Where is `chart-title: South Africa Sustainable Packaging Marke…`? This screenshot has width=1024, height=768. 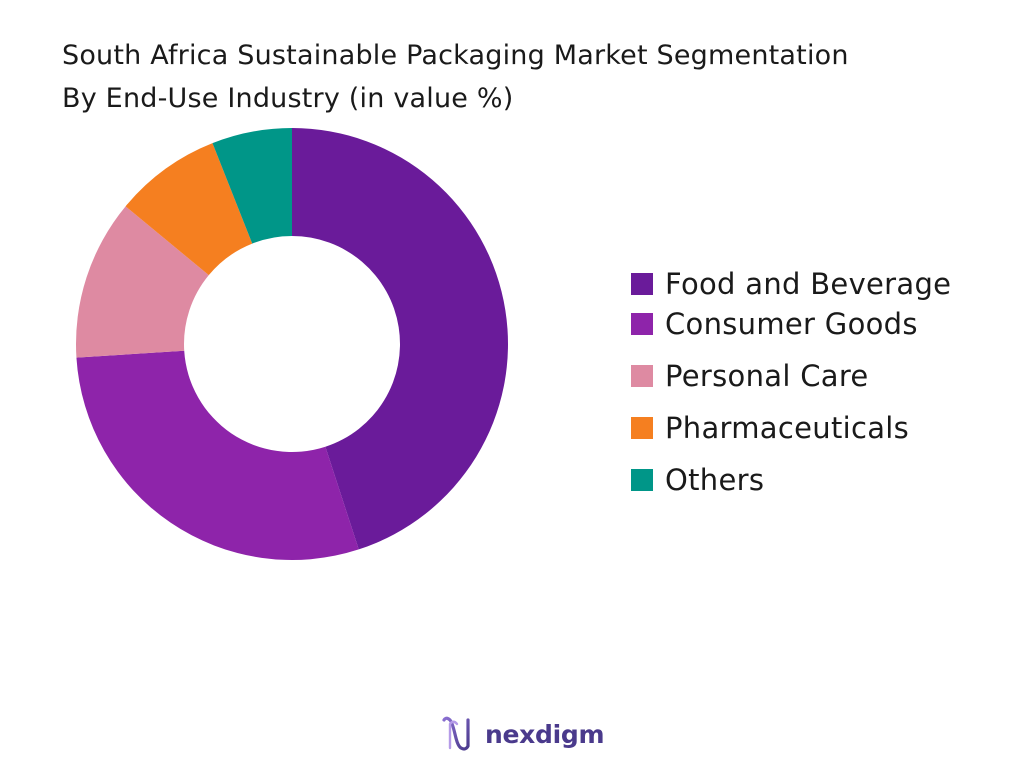
chart-title: South Africa Sustainable Packaging Marke… is located at coordinates (532, 77).